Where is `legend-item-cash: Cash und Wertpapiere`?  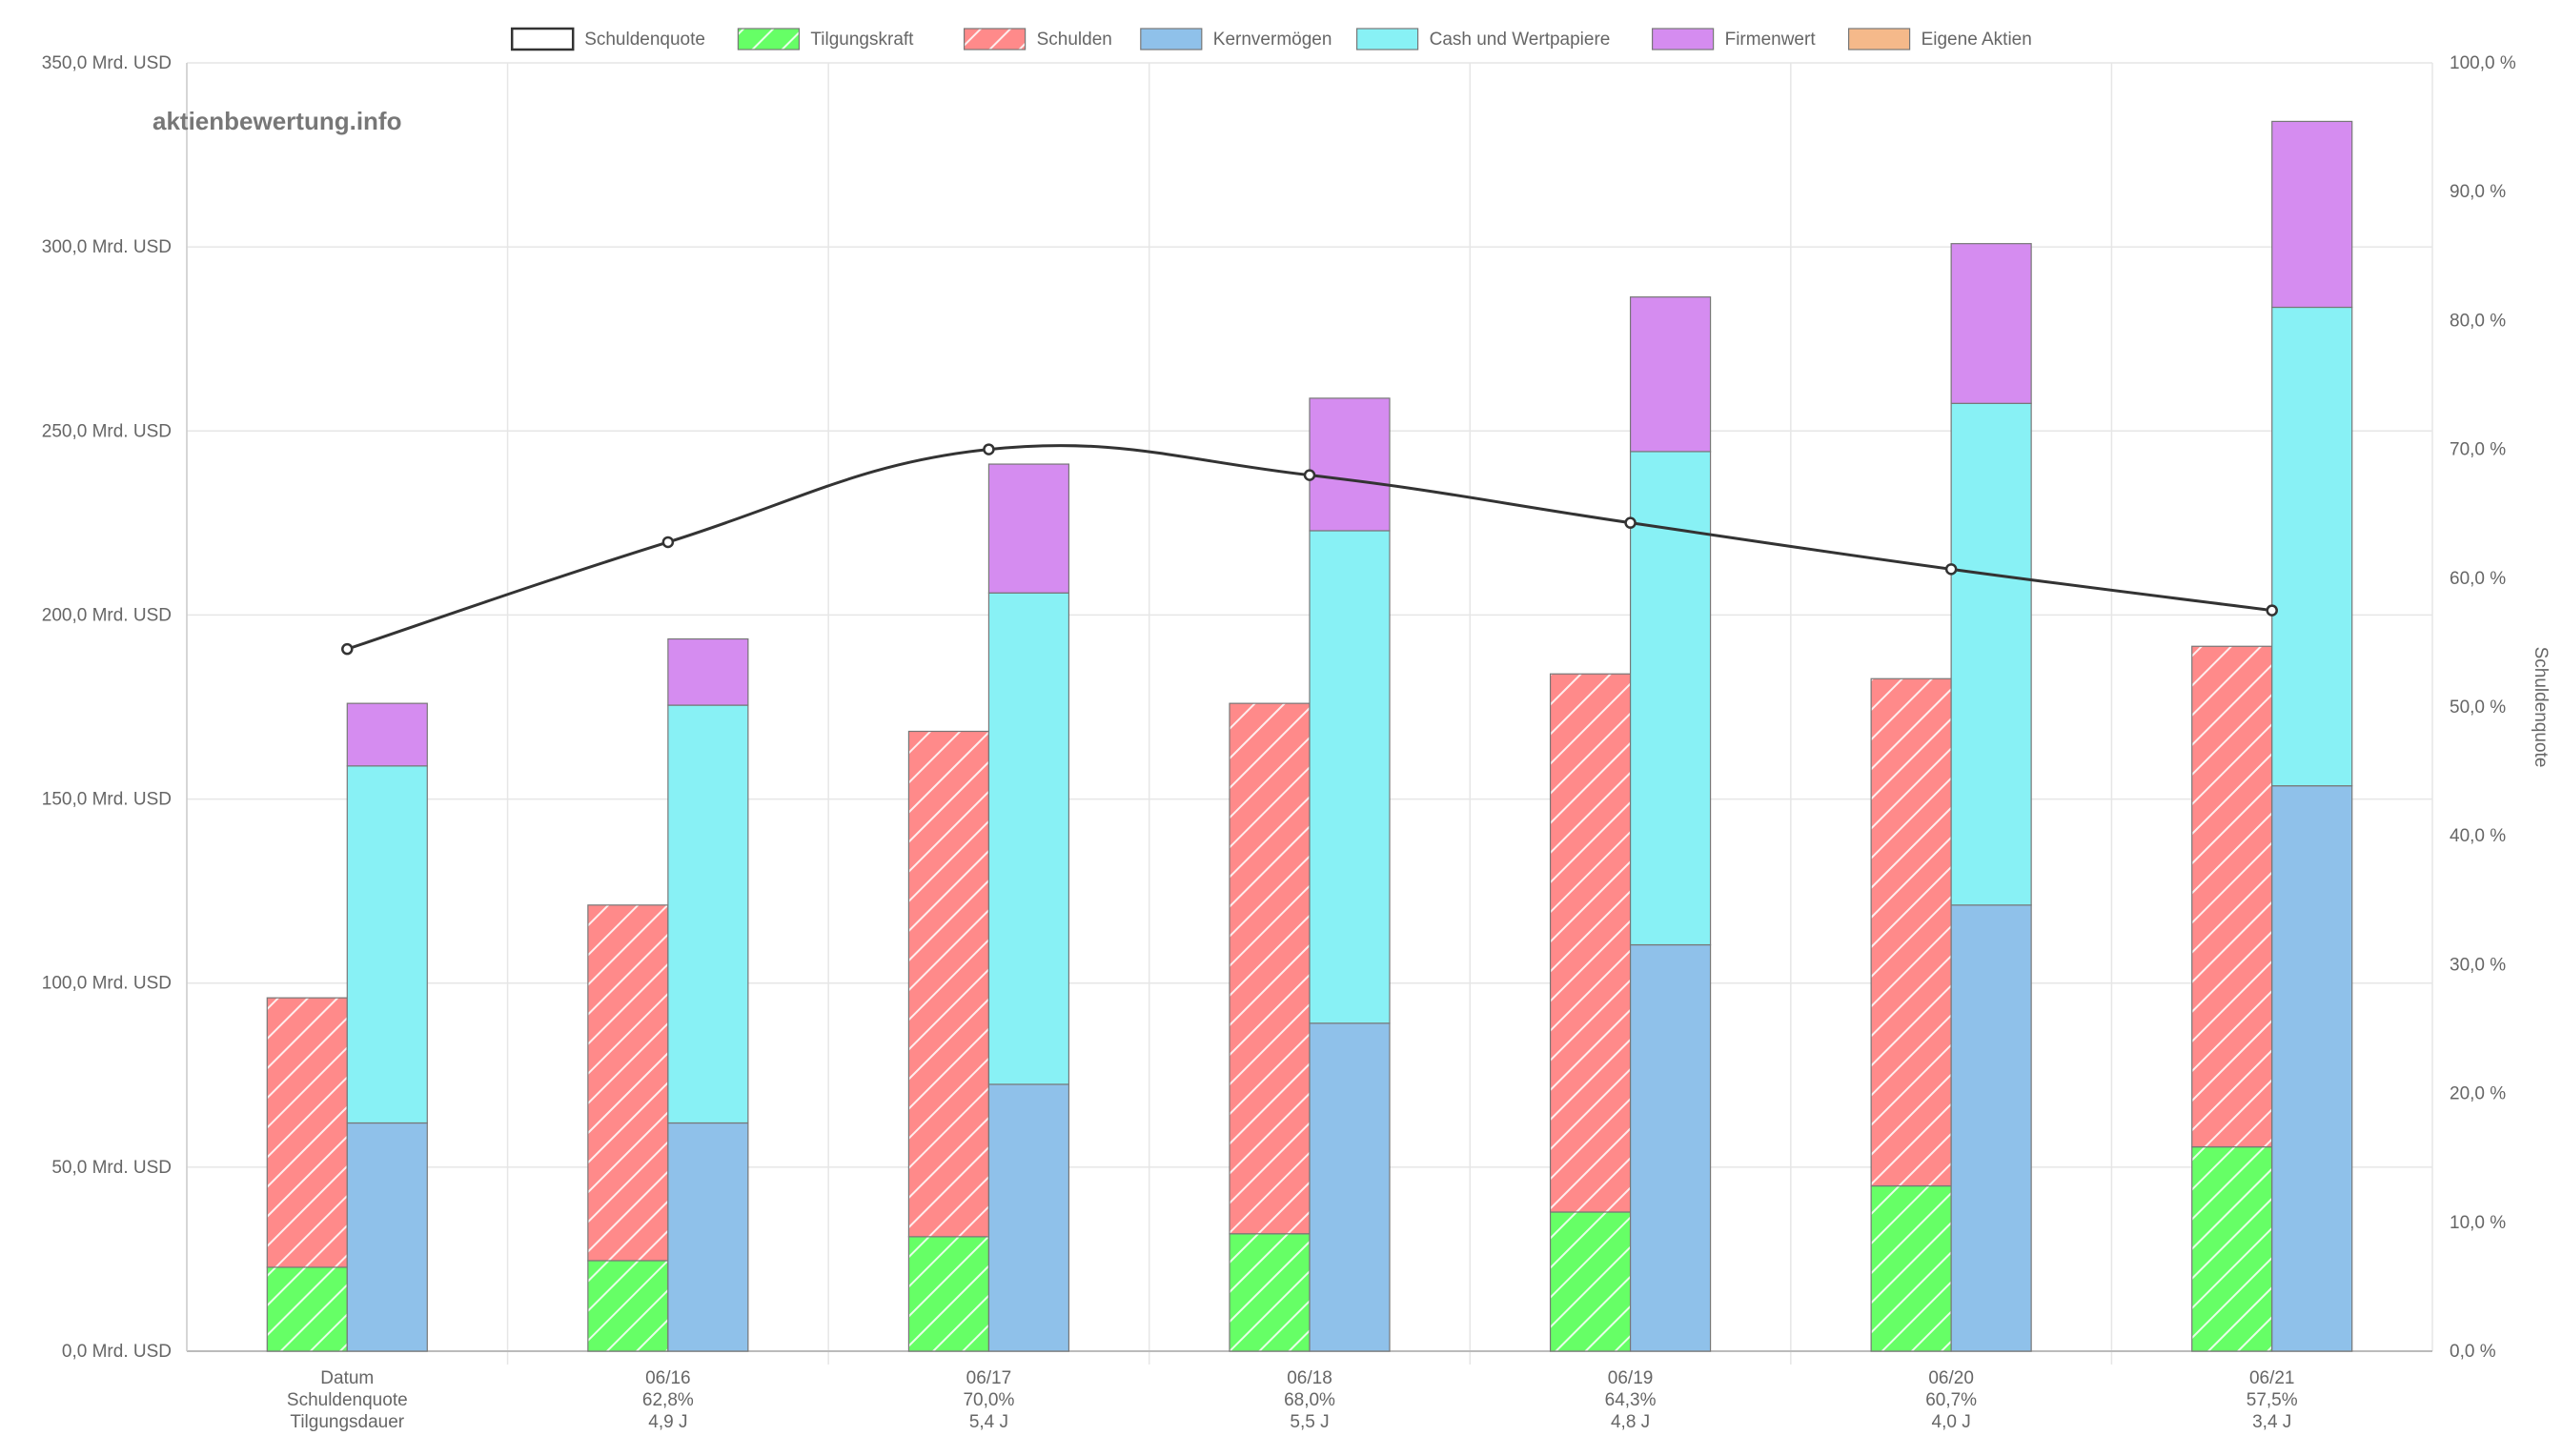
legend-item-cash: Cash und Wertpapiere is located at coordinates (1483, 40).